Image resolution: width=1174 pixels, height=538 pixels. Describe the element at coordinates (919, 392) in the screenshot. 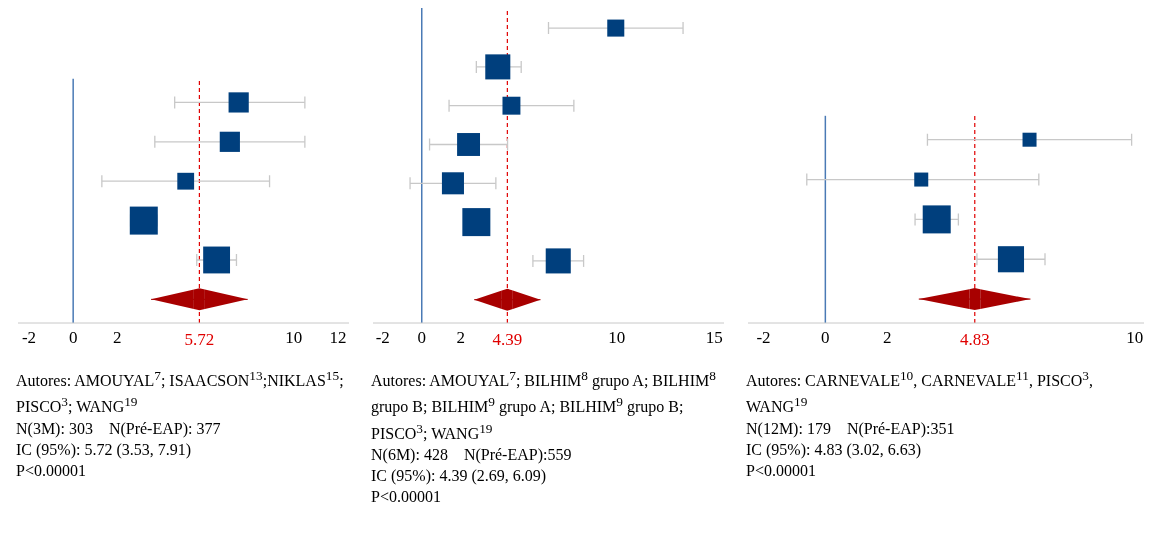

I see `text: Autores: CARNEVALE$^{10}$, CARNEVALE$^{11}$, PISCO$^{3}$, WANG$^{19}$` at that location.